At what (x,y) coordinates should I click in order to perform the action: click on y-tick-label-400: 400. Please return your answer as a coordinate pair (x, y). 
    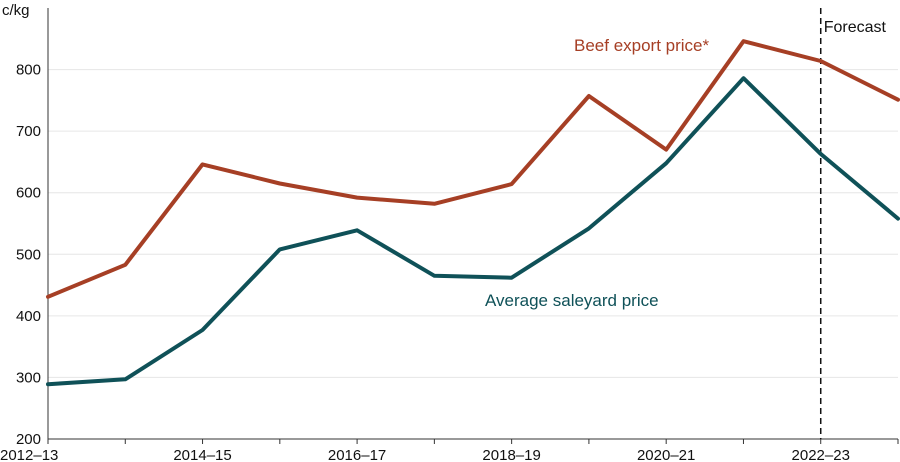
    Looking at the image, I should click on (28, 316).